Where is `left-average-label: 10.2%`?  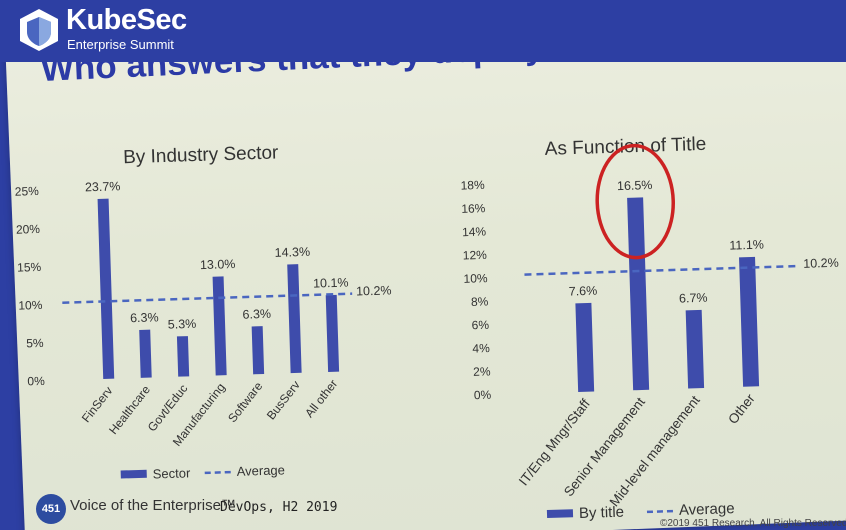 left-average-label: 10.2% is located at coordinates (374, 290).